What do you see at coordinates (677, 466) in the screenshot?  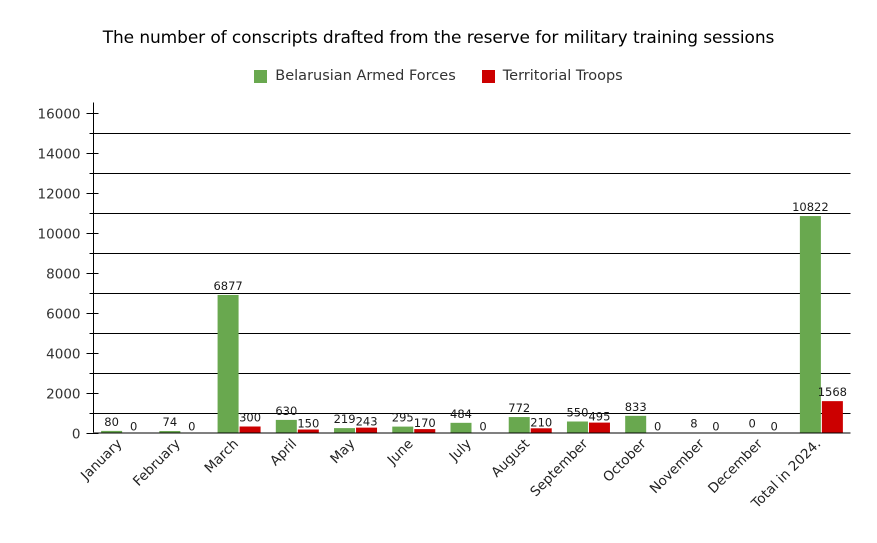 I see `x-tick-label: November` at bounding box center [677, 466].